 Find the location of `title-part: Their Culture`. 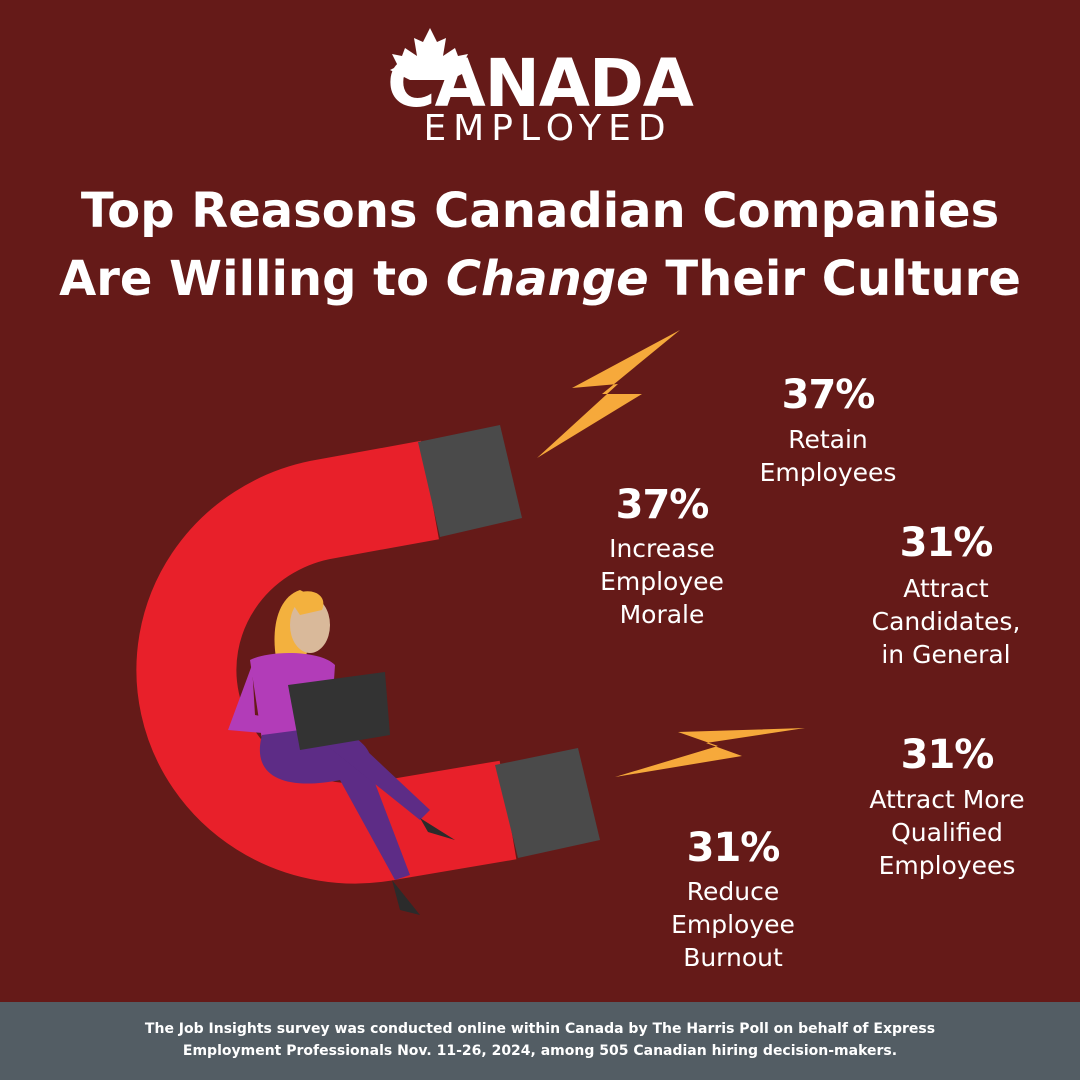

title-part: Their Culture is located at coordinates (843, 279).